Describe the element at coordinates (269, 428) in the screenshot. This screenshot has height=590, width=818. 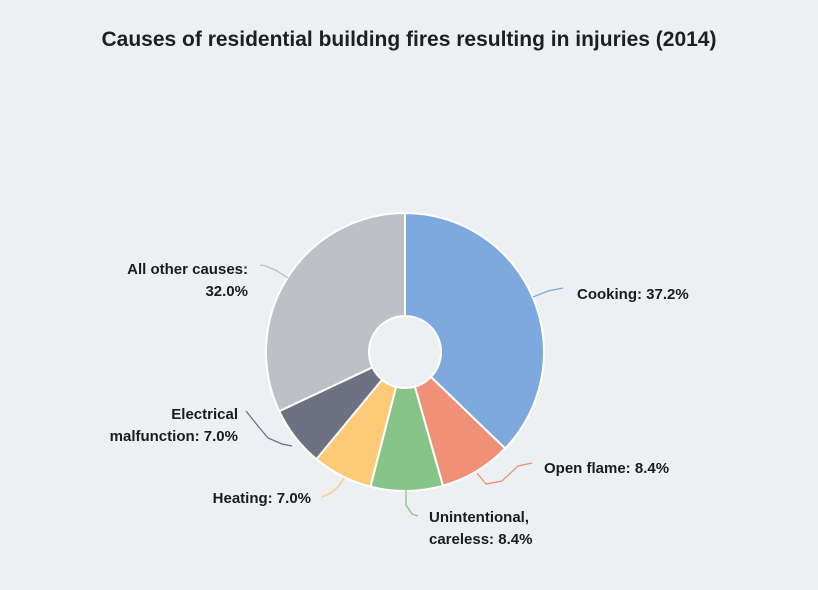
I see `leader-line-electrical-malfunction` at that location.